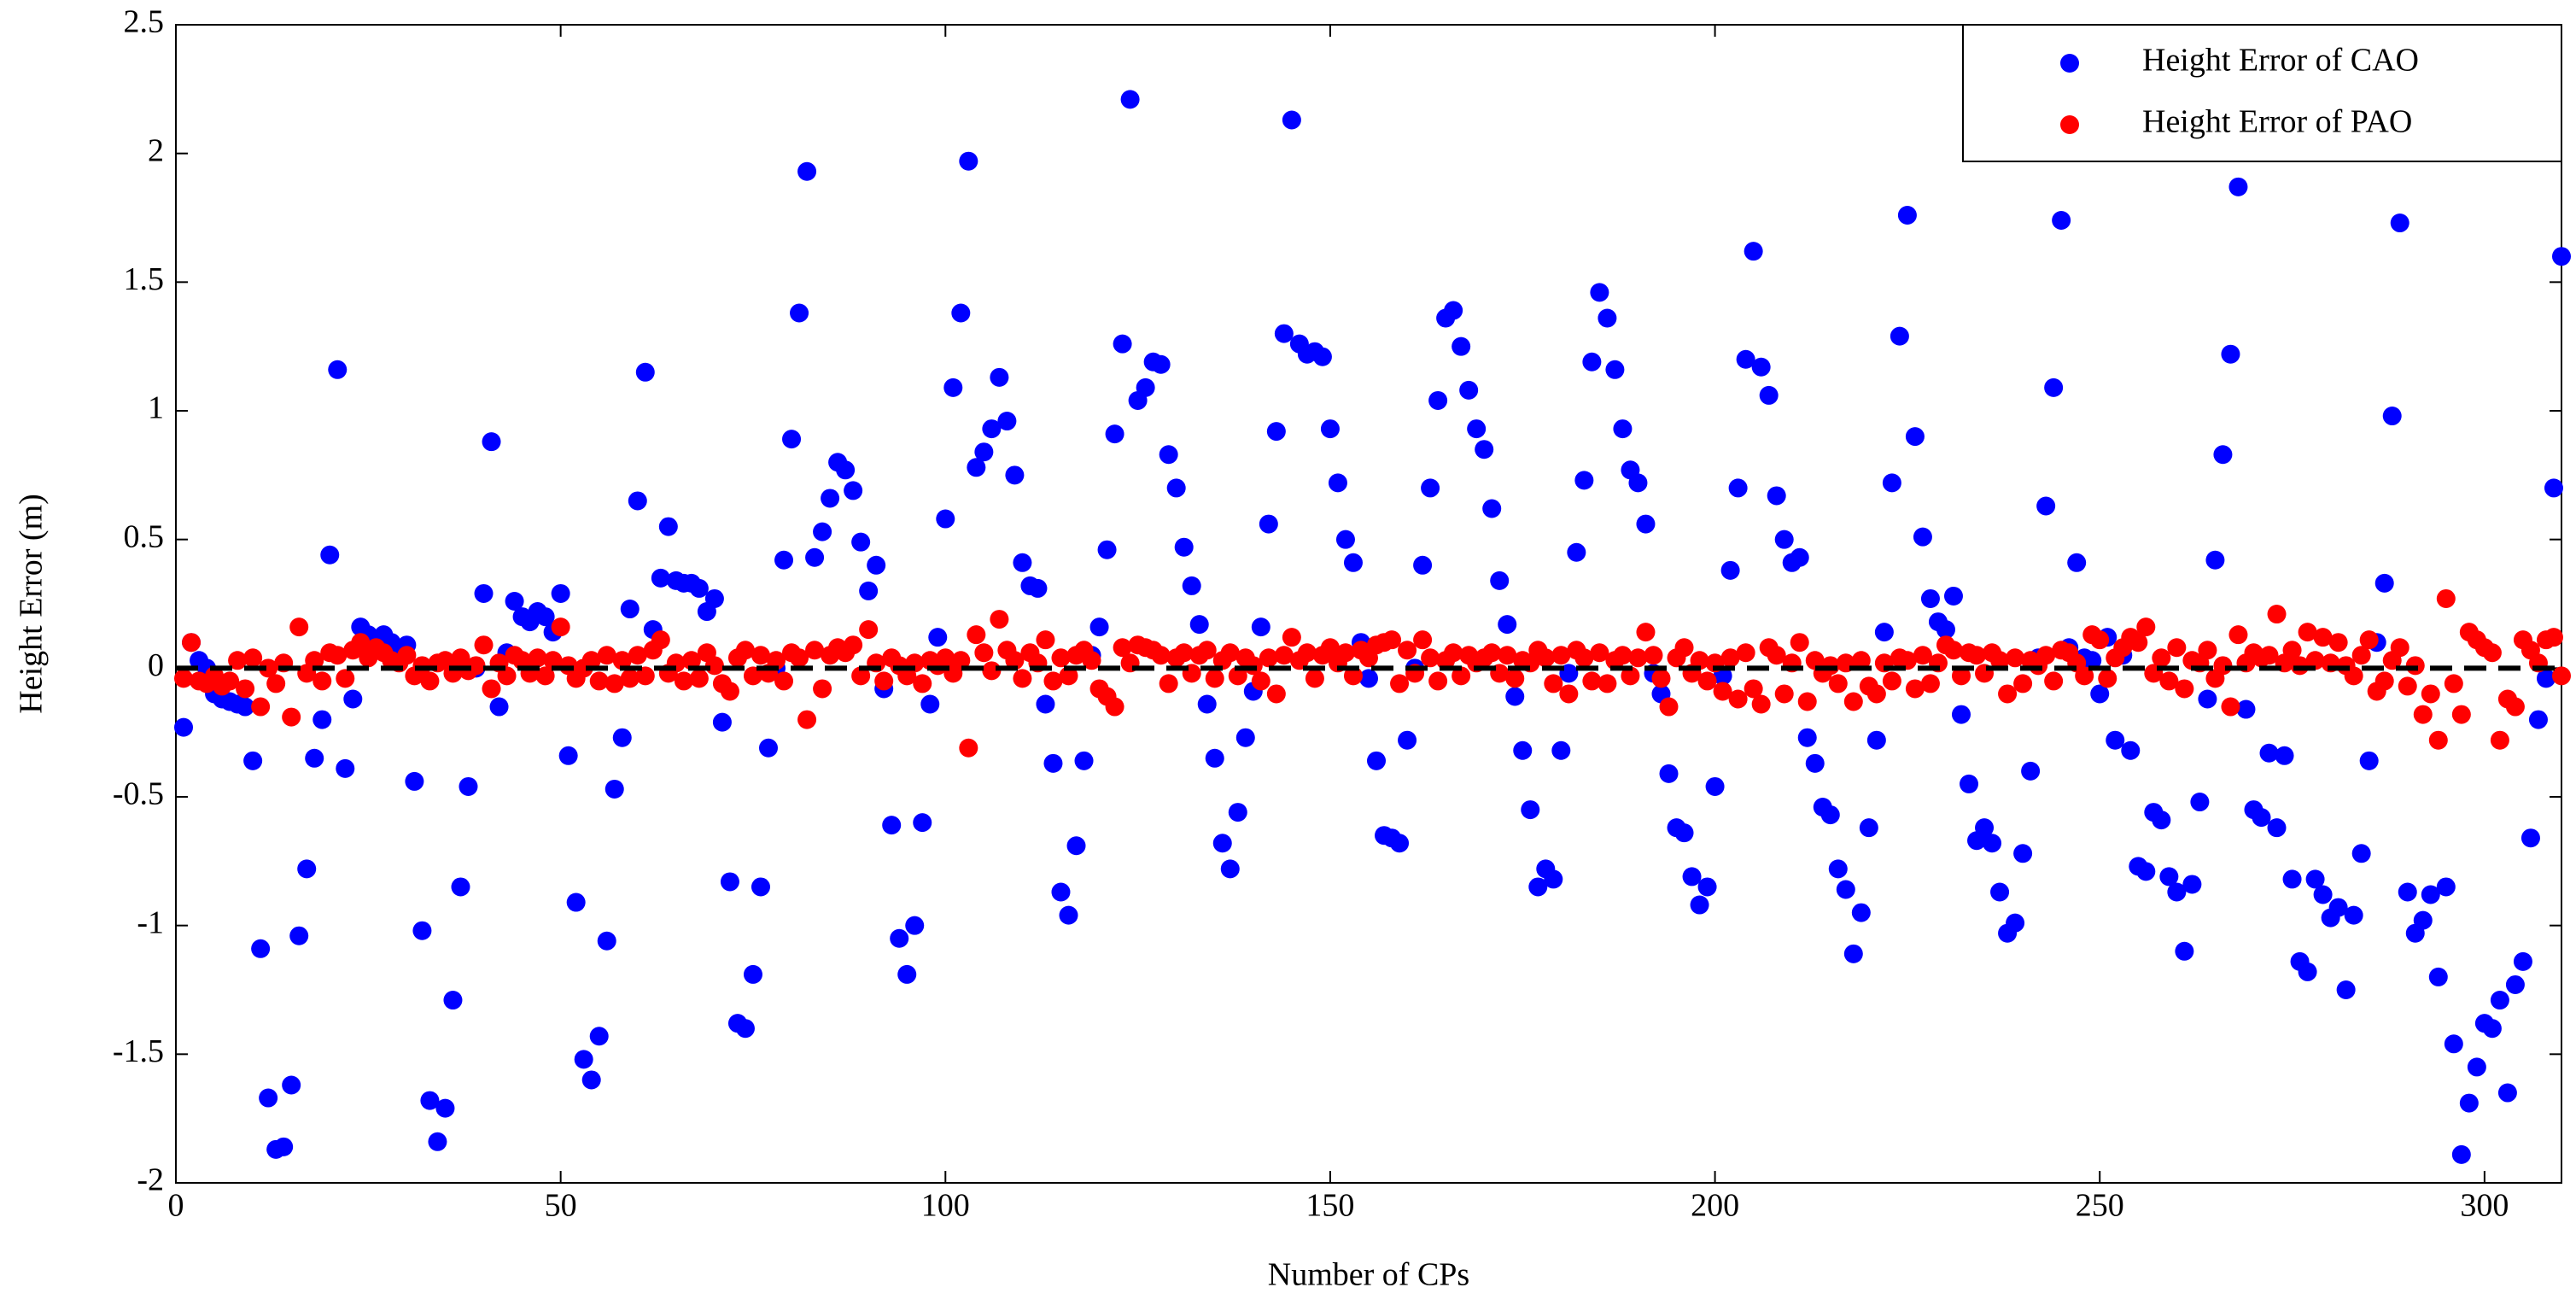 Image resolution: width=2576 pixels, height=1305 pixels. I want to click on y-tick-label: 2.5, so click(144, 22).